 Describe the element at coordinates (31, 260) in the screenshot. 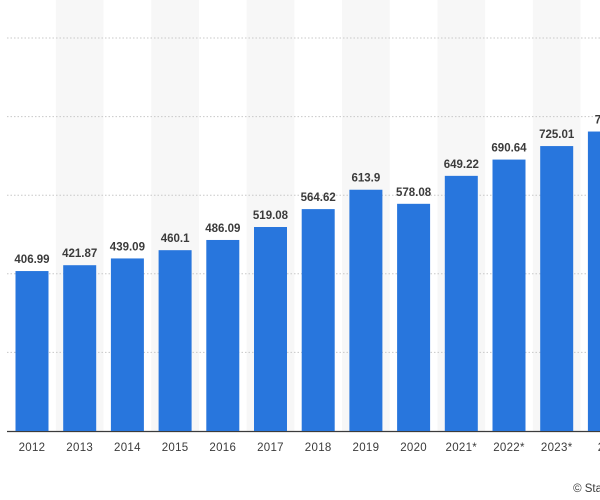

I see `data-label: 406.99` at that location.